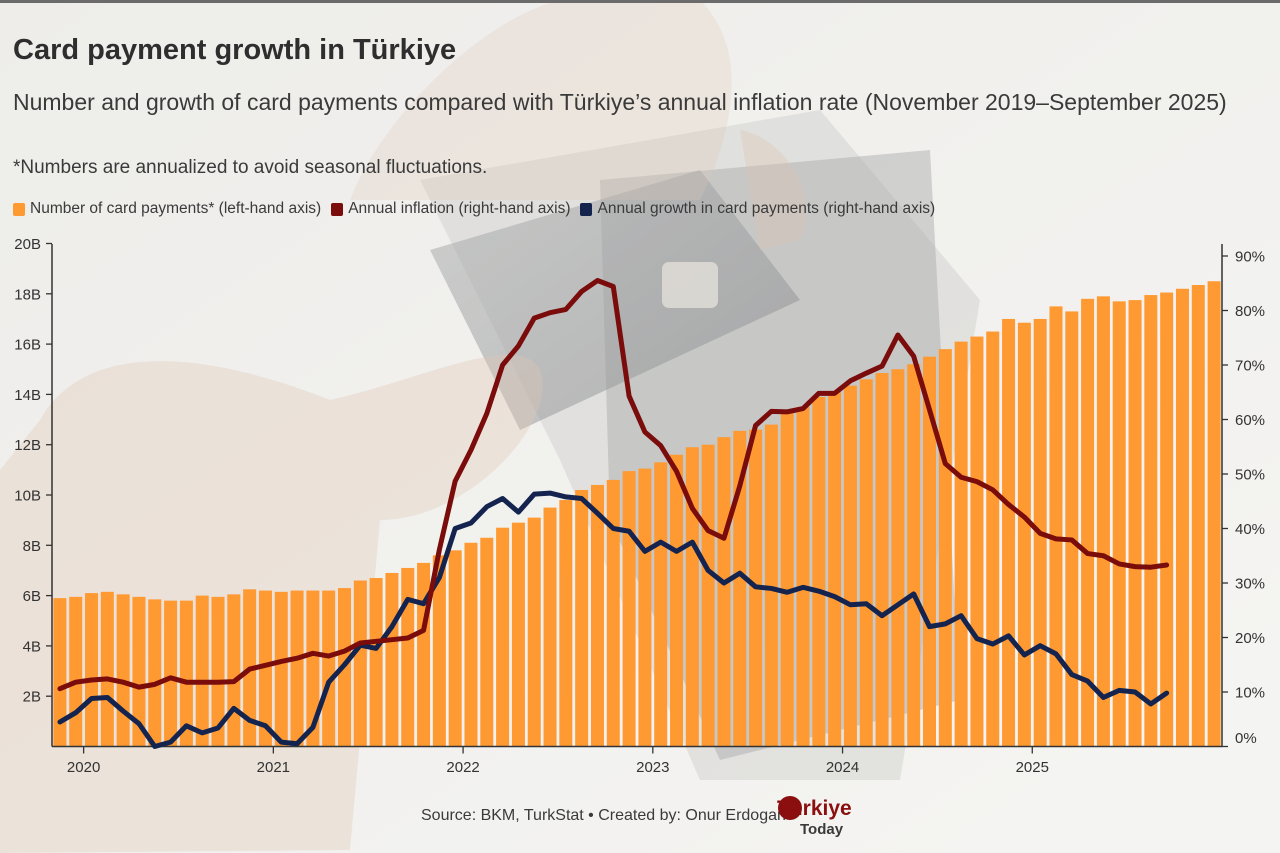 Image resolution: width=1280 pixels, height=853 pixels. What do you see at coordinates (1250, 693) in the screenshot?
I see `right-axis-tick-label: 10%` at bounding box center [1250, 693].